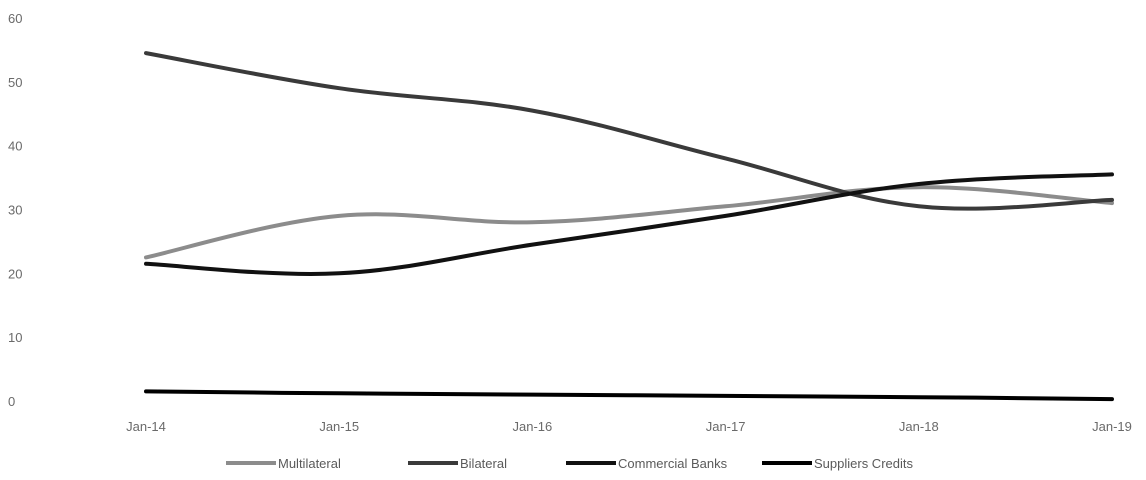 The width and height of the screenshot is (1146, 480). What do you see at coordinates (309, 463) in the screenshot?
I see `legend-label: Multilateral` at bounding box center [309, 463].